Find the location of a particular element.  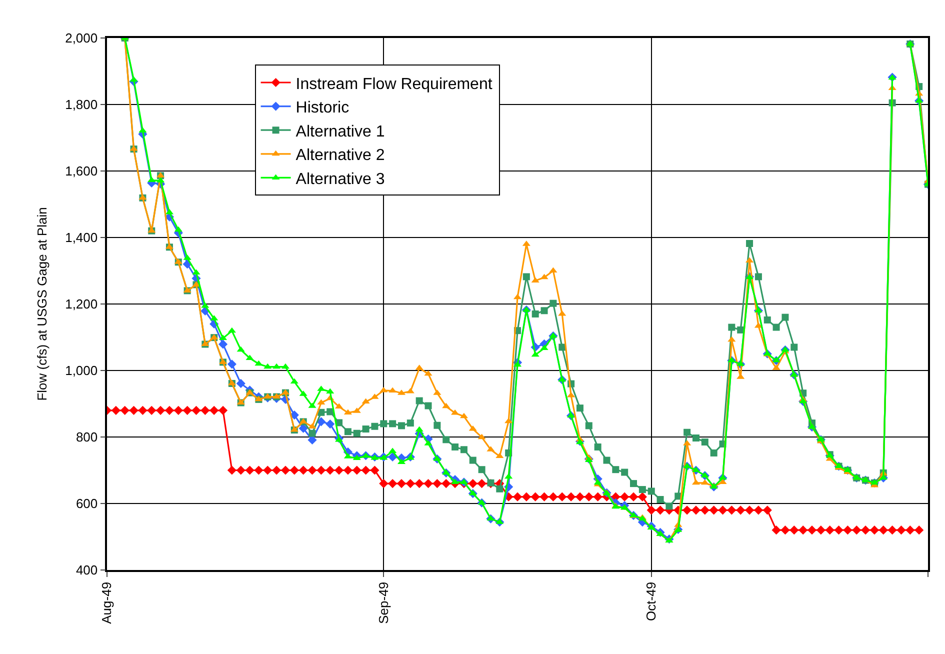

y-tick-label: 1,000 is located at coordinates (81, 370).